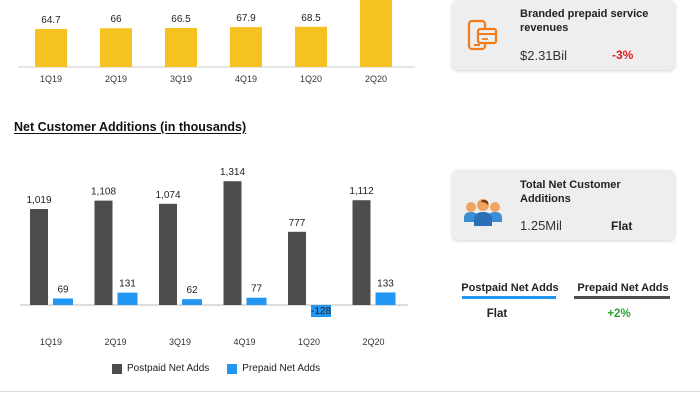 The height and width of the screenshot is (400, 700). I want to click on postpaid-label-1q19: 1,019, so click(38, 200).